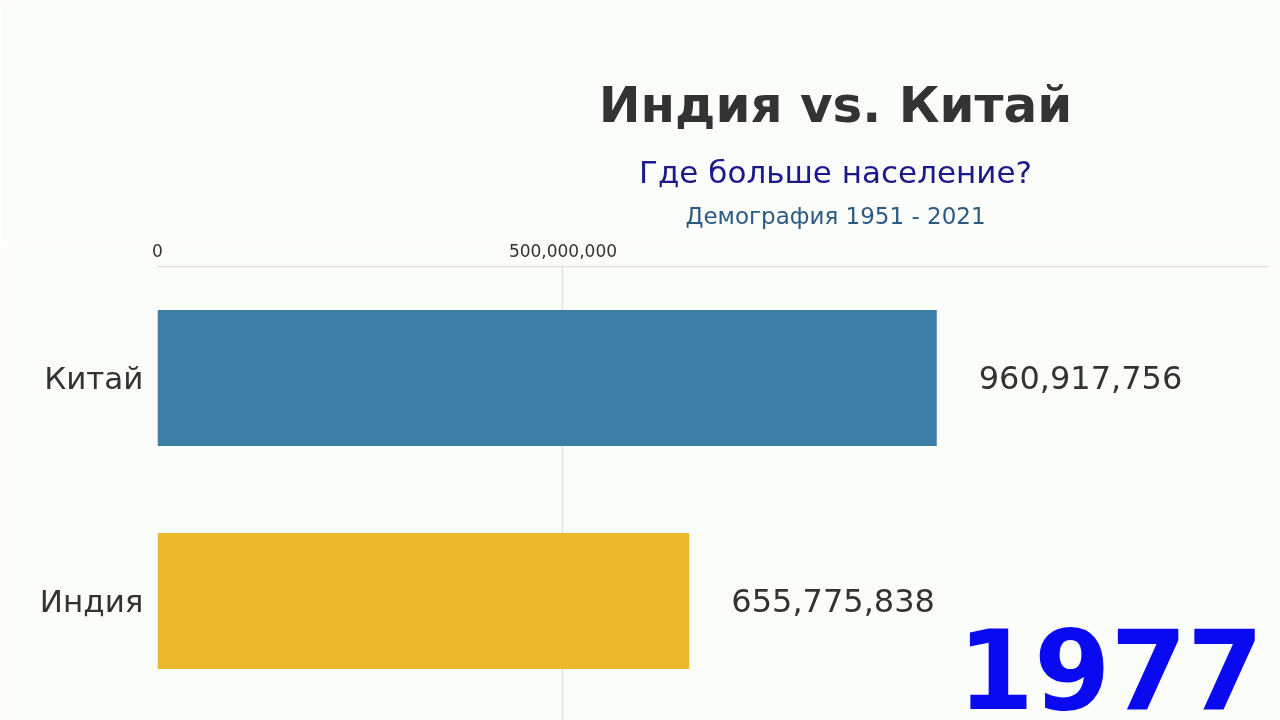 The height and width of the screenshot is (720, 1280). I want to click on y-tick-label: Индия, so click(91, 600).